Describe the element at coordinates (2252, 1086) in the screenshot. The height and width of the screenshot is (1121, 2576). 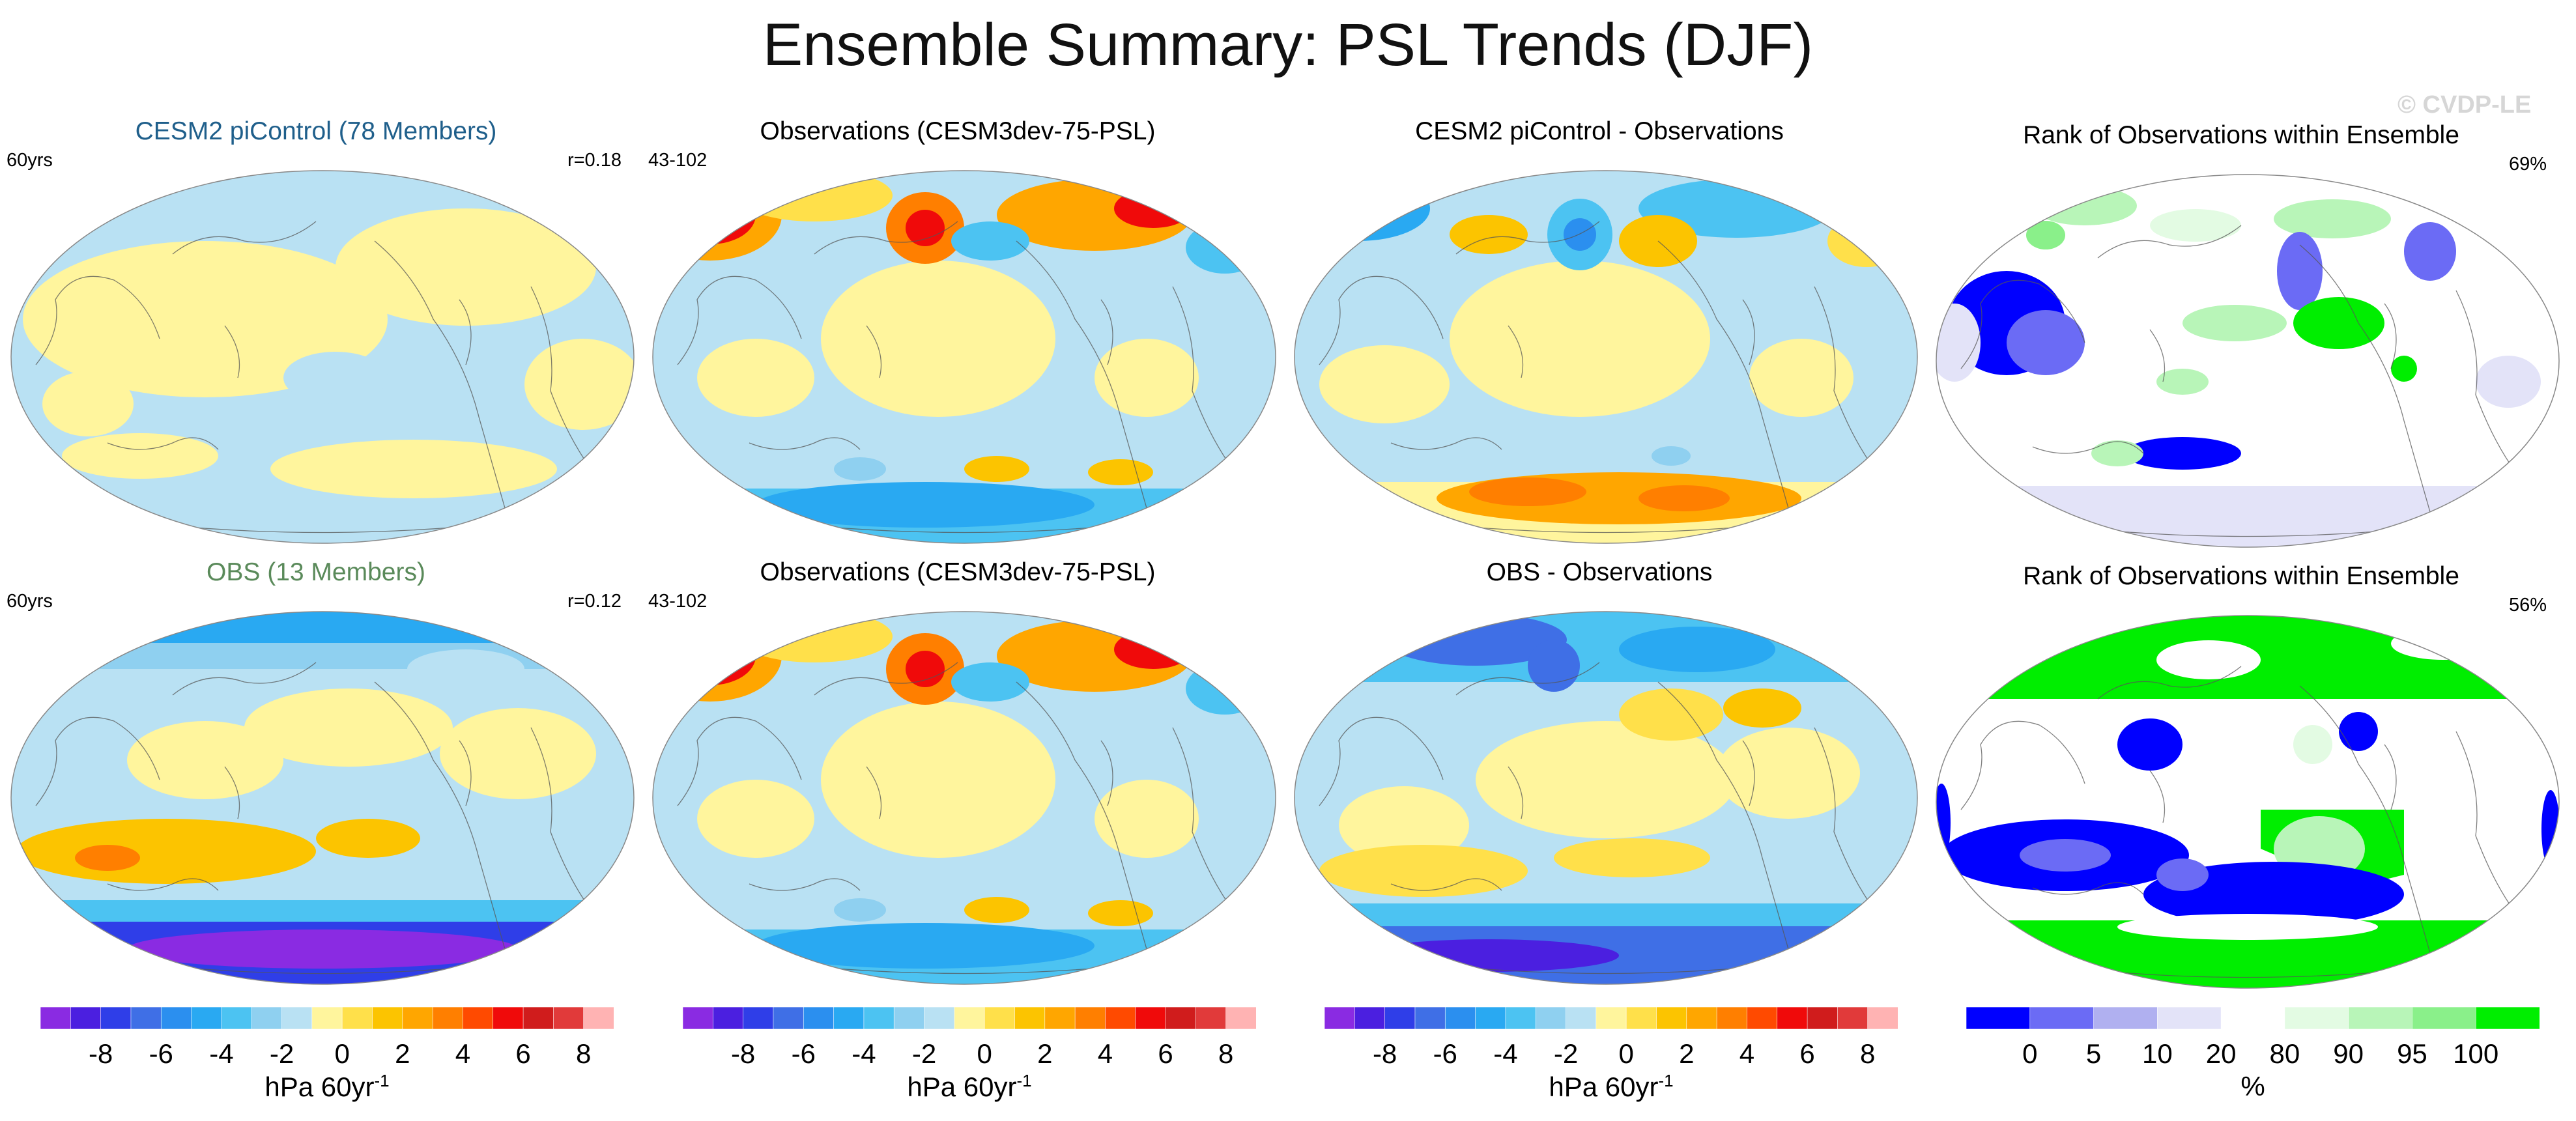
I see `colorbar-units-label: %` at that location.